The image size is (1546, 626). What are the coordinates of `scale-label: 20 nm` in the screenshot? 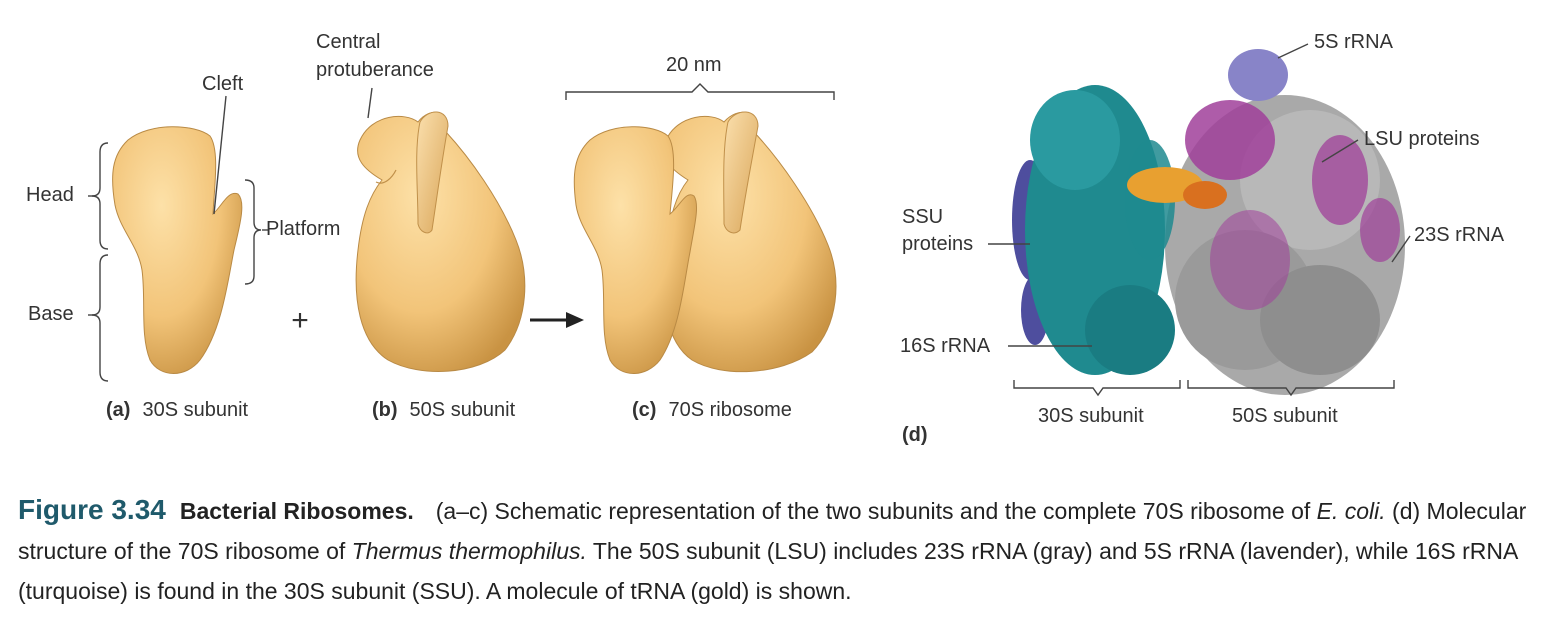 It's located at (694, 65).